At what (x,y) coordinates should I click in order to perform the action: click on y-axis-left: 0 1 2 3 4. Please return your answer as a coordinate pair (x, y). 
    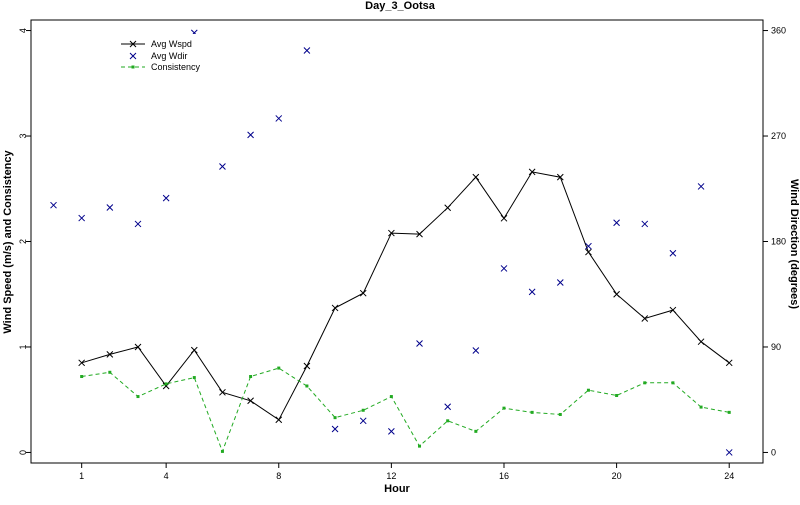
    Looking at the image, I should click on (24, 241).